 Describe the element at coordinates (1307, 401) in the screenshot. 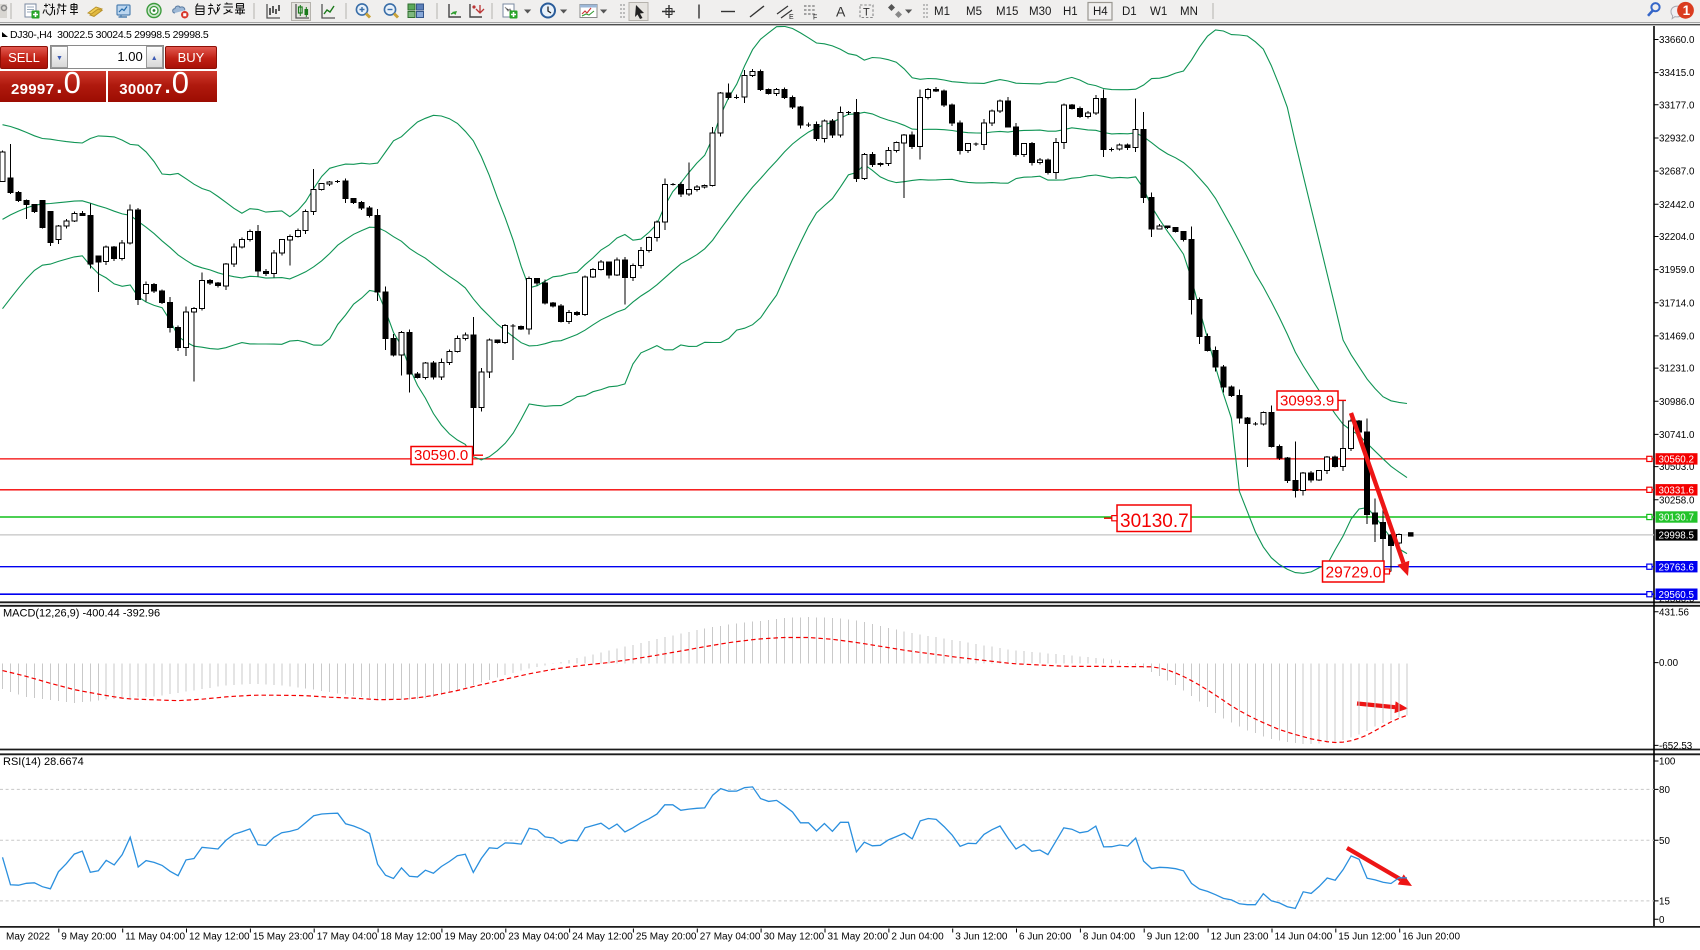

I see `svg-text: 30993.9` at that location.